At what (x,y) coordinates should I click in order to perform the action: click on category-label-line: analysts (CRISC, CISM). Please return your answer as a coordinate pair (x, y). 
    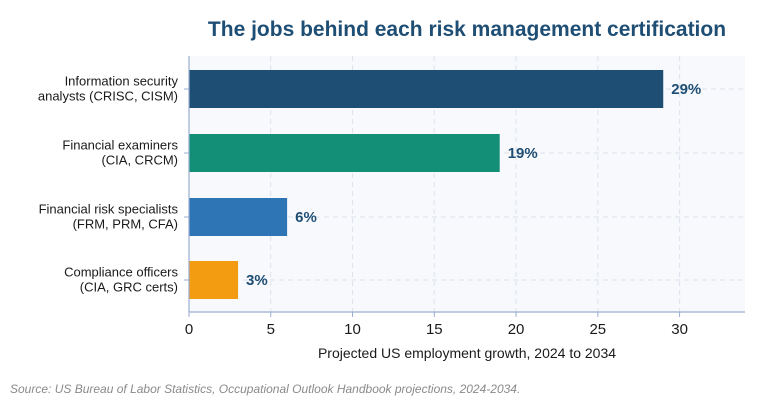
    Looking at the image, I should click on (108, 96).